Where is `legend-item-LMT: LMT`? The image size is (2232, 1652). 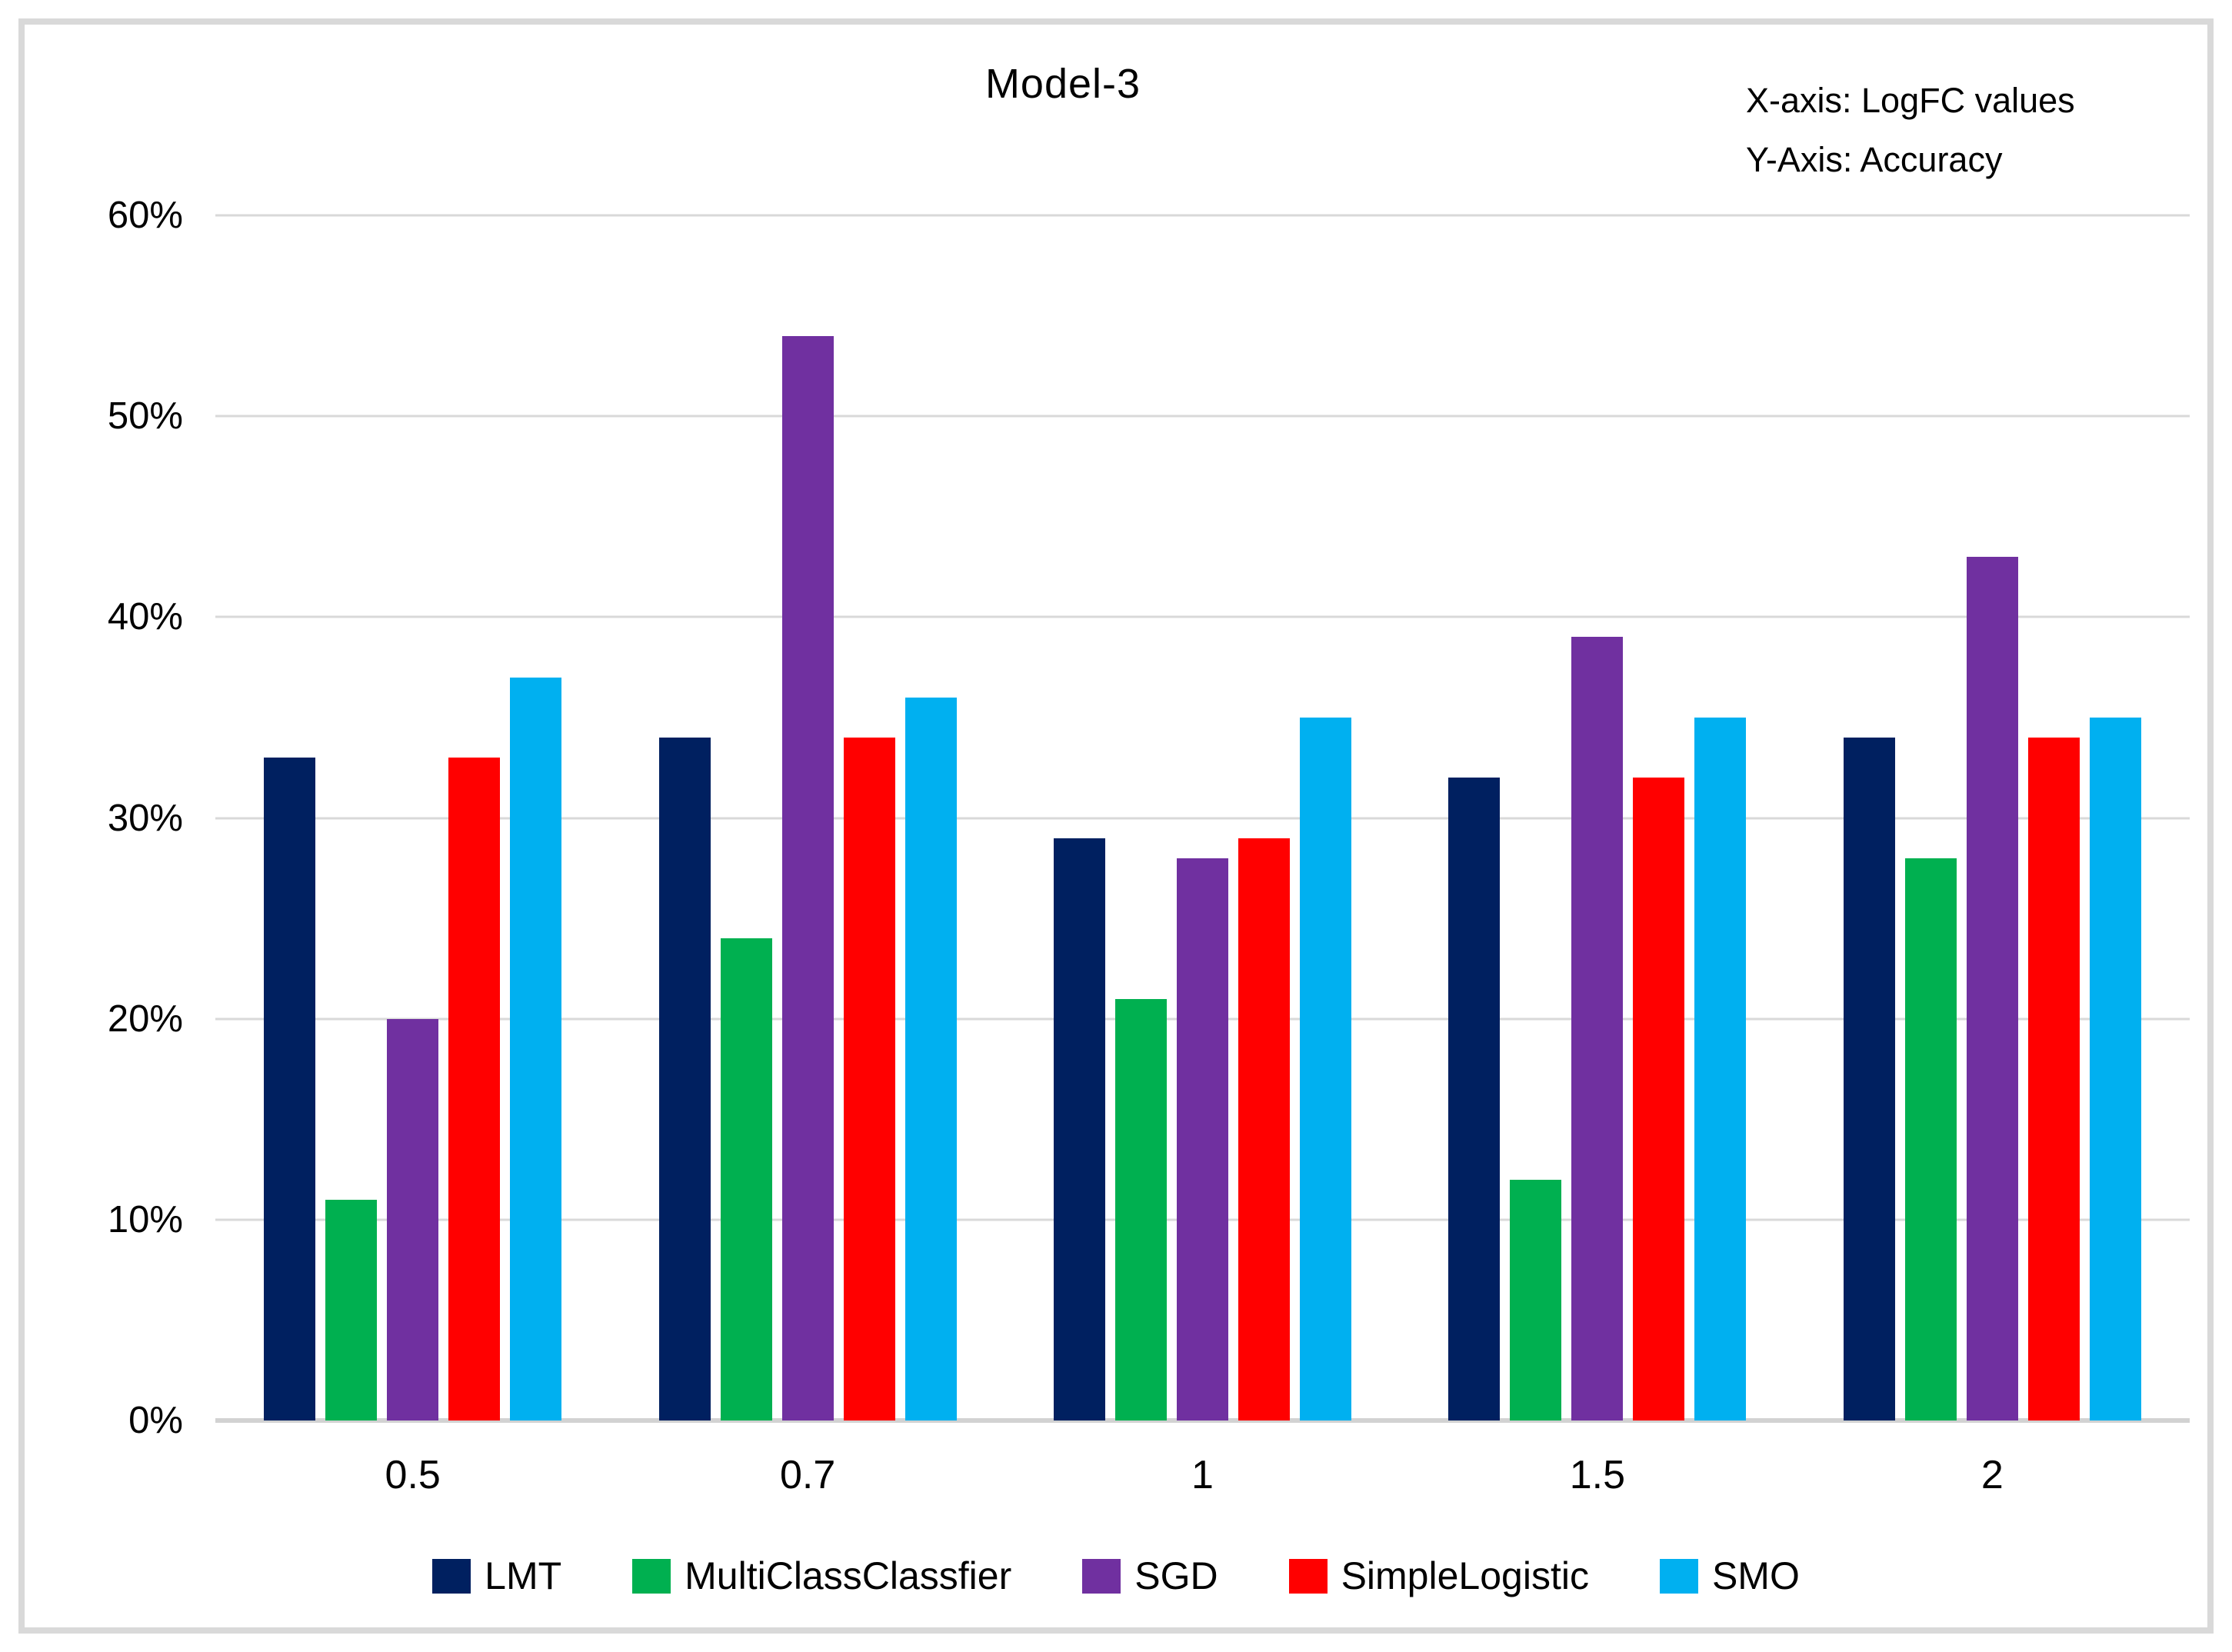
legend-item-LMT: LMT is located at coordinates (496, 1576).